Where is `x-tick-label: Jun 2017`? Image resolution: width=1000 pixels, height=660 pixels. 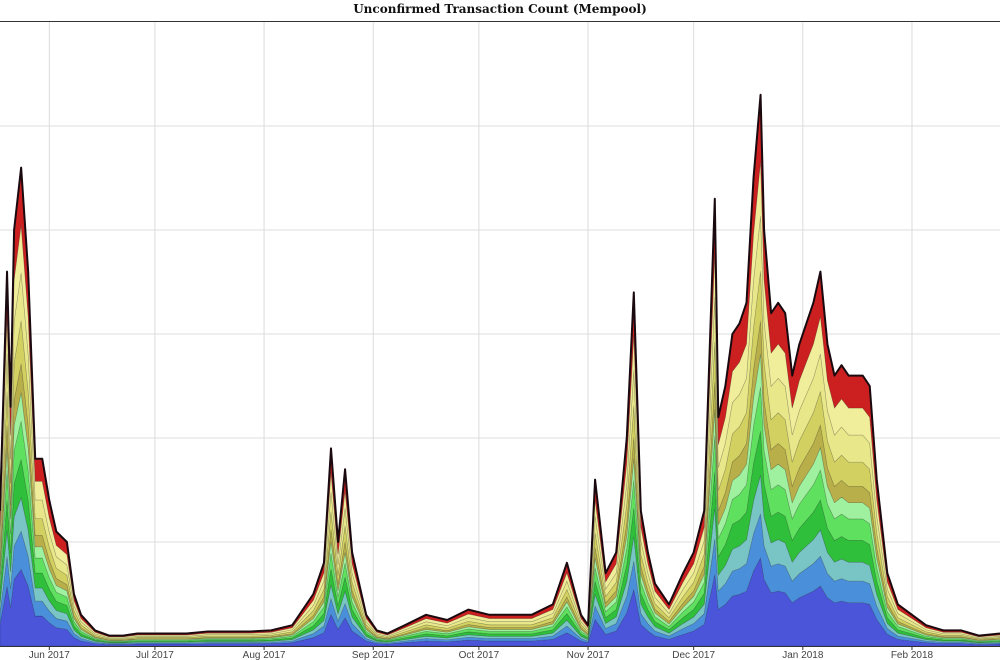
x-tick-label: Jun 2017 is located at coordinates (50, 655).